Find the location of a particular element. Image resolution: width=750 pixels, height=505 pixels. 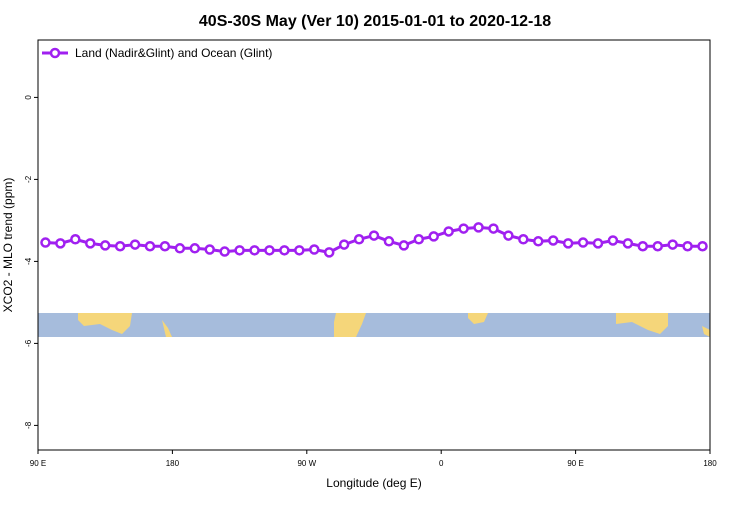

x-tick-label: 0 is located at coordinates (441, 463).